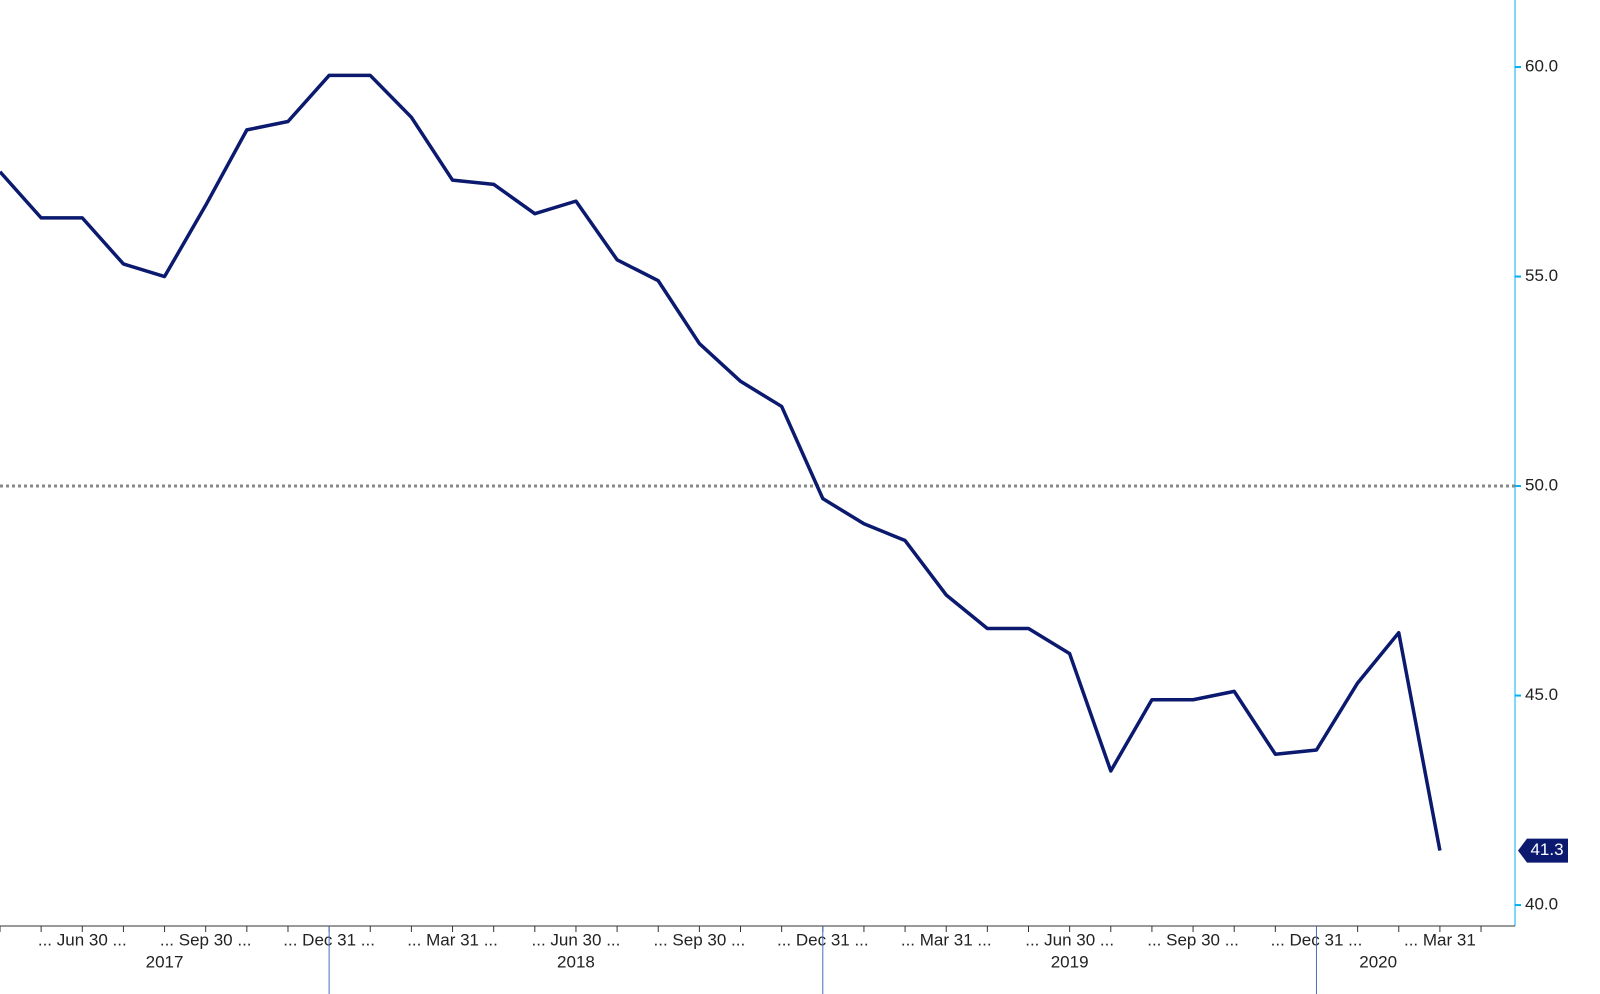  I want to click on year-label: 2017, so click(165, 961).